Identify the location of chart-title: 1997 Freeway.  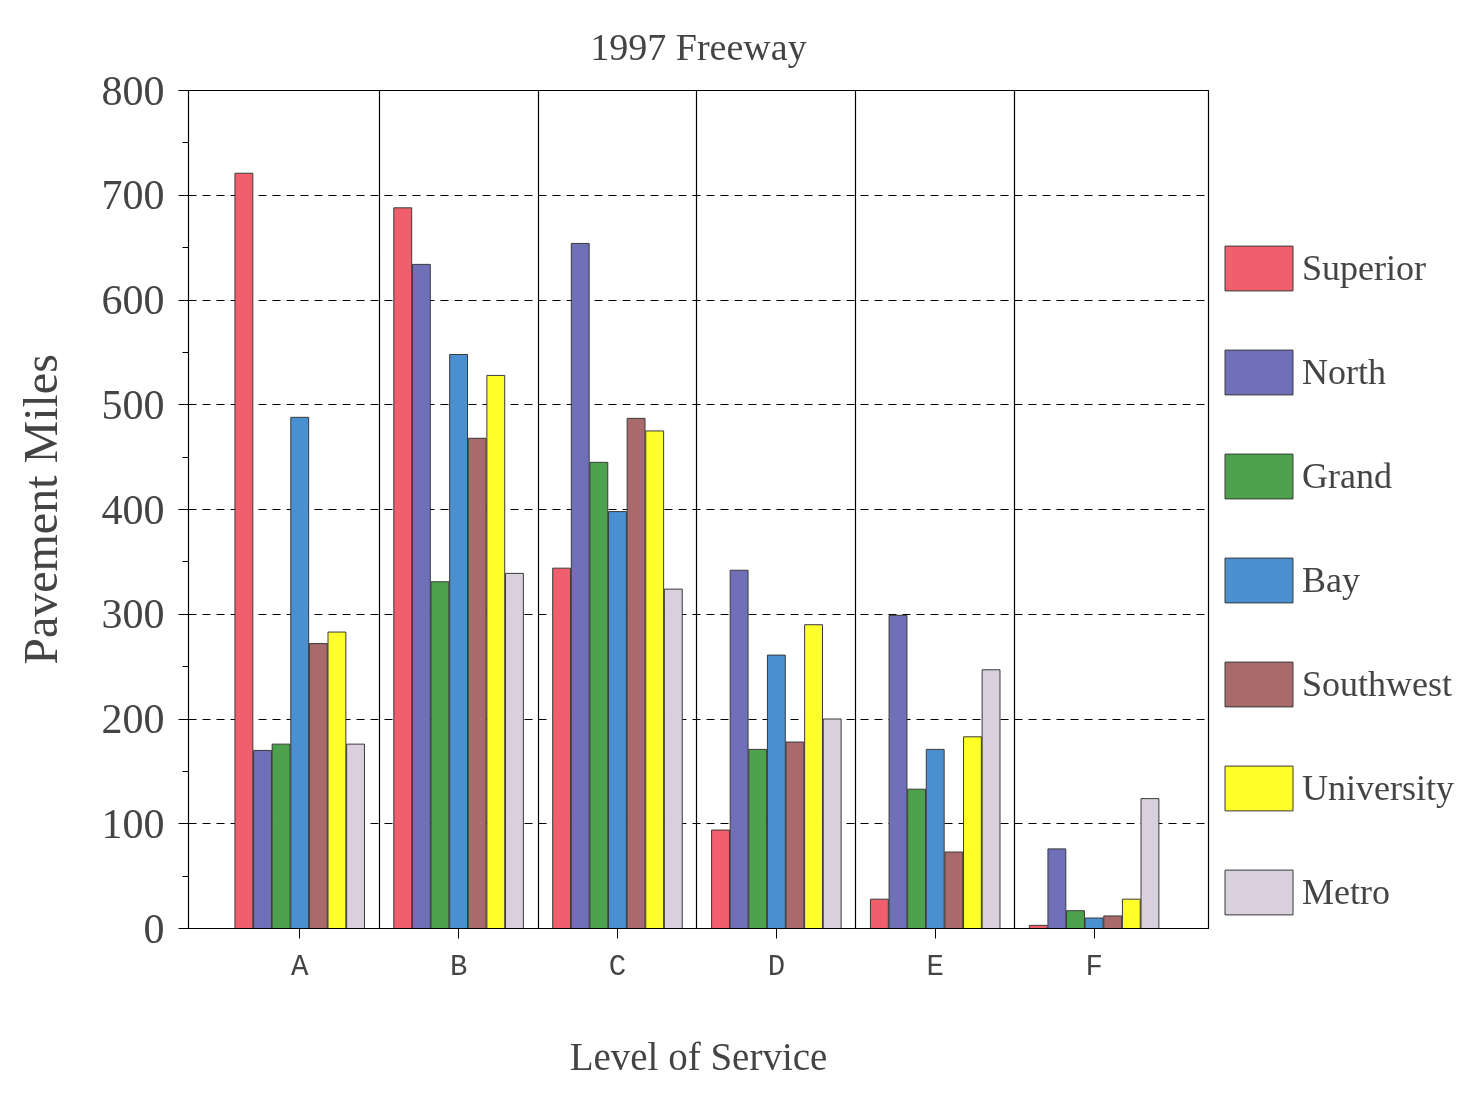
(698, 46).